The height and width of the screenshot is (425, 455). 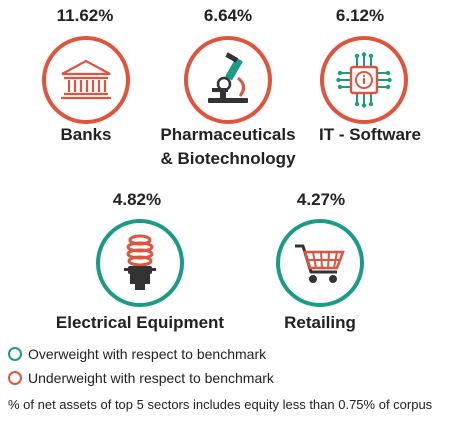 What do you see at coordinates (15, 354) in the screenshot?
I see `overweight-ring-icon` at bounding box center [15, 354].